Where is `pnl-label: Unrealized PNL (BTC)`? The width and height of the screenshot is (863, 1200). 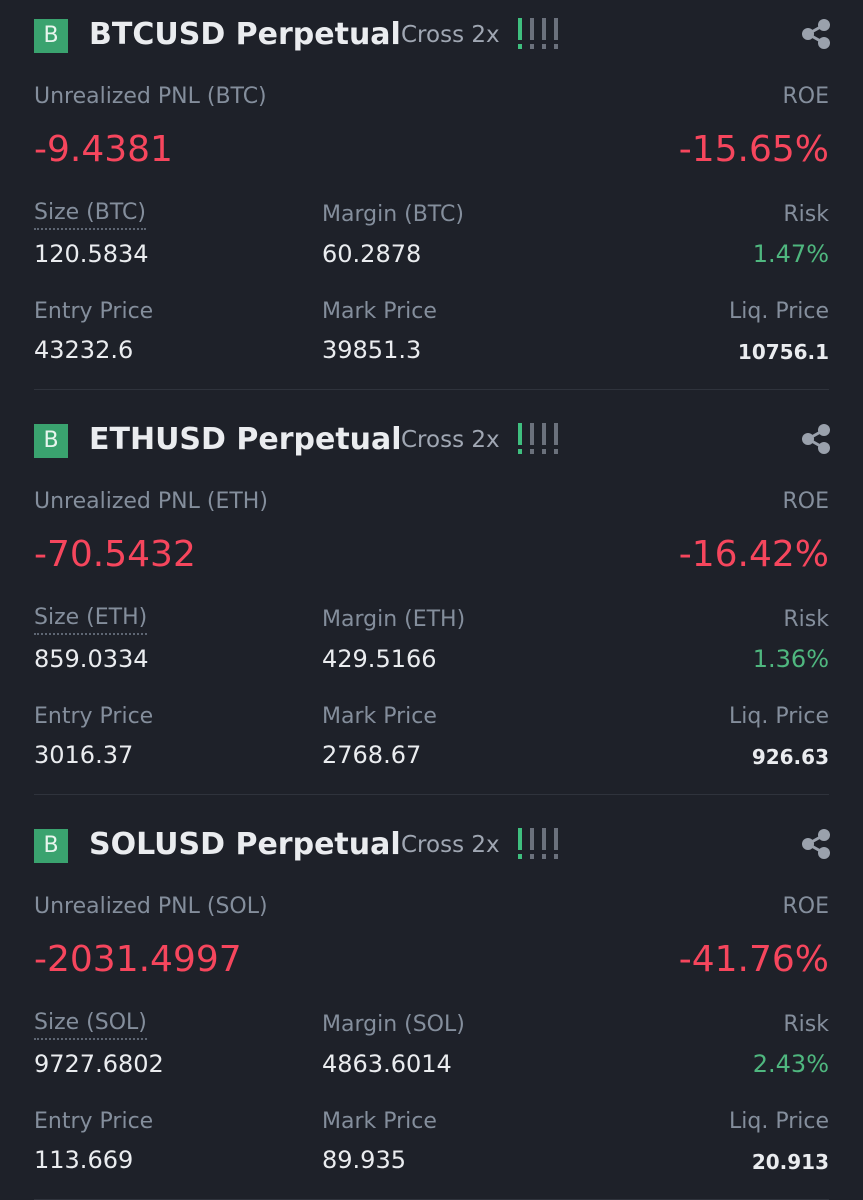
pnl-label: Unrealized PNL (BTC) is located at coordinates (150, 96).